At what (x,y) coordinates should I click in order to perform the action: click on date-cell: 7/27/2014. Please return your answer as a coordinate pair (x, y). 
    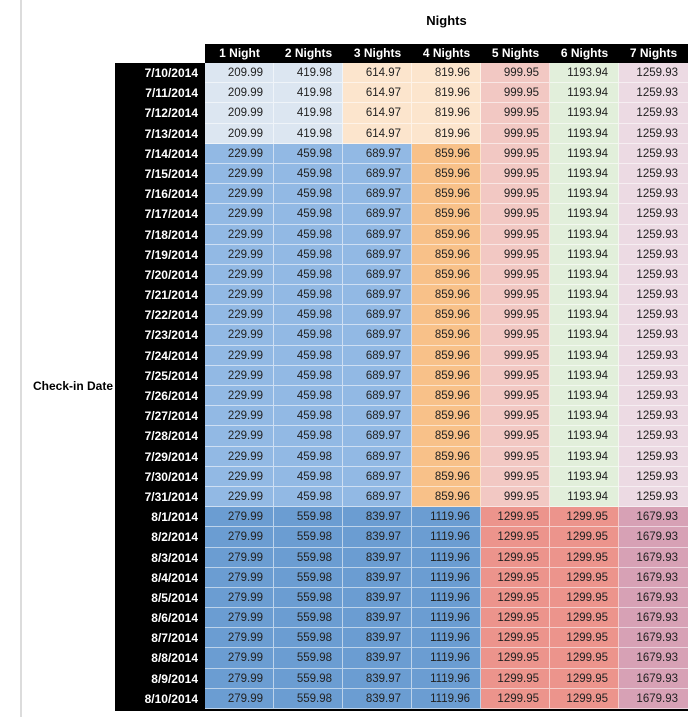
    Looking at the image, I should click on (160, 416).